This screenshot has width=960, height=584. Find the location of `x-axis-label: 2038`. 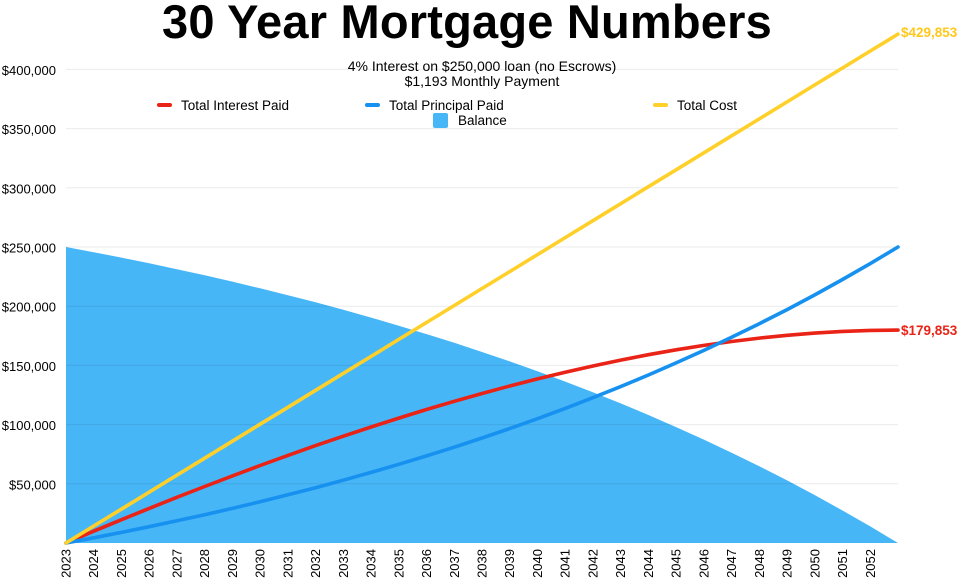

x-axis-label: 2038 is located at coordinates (482, 563).